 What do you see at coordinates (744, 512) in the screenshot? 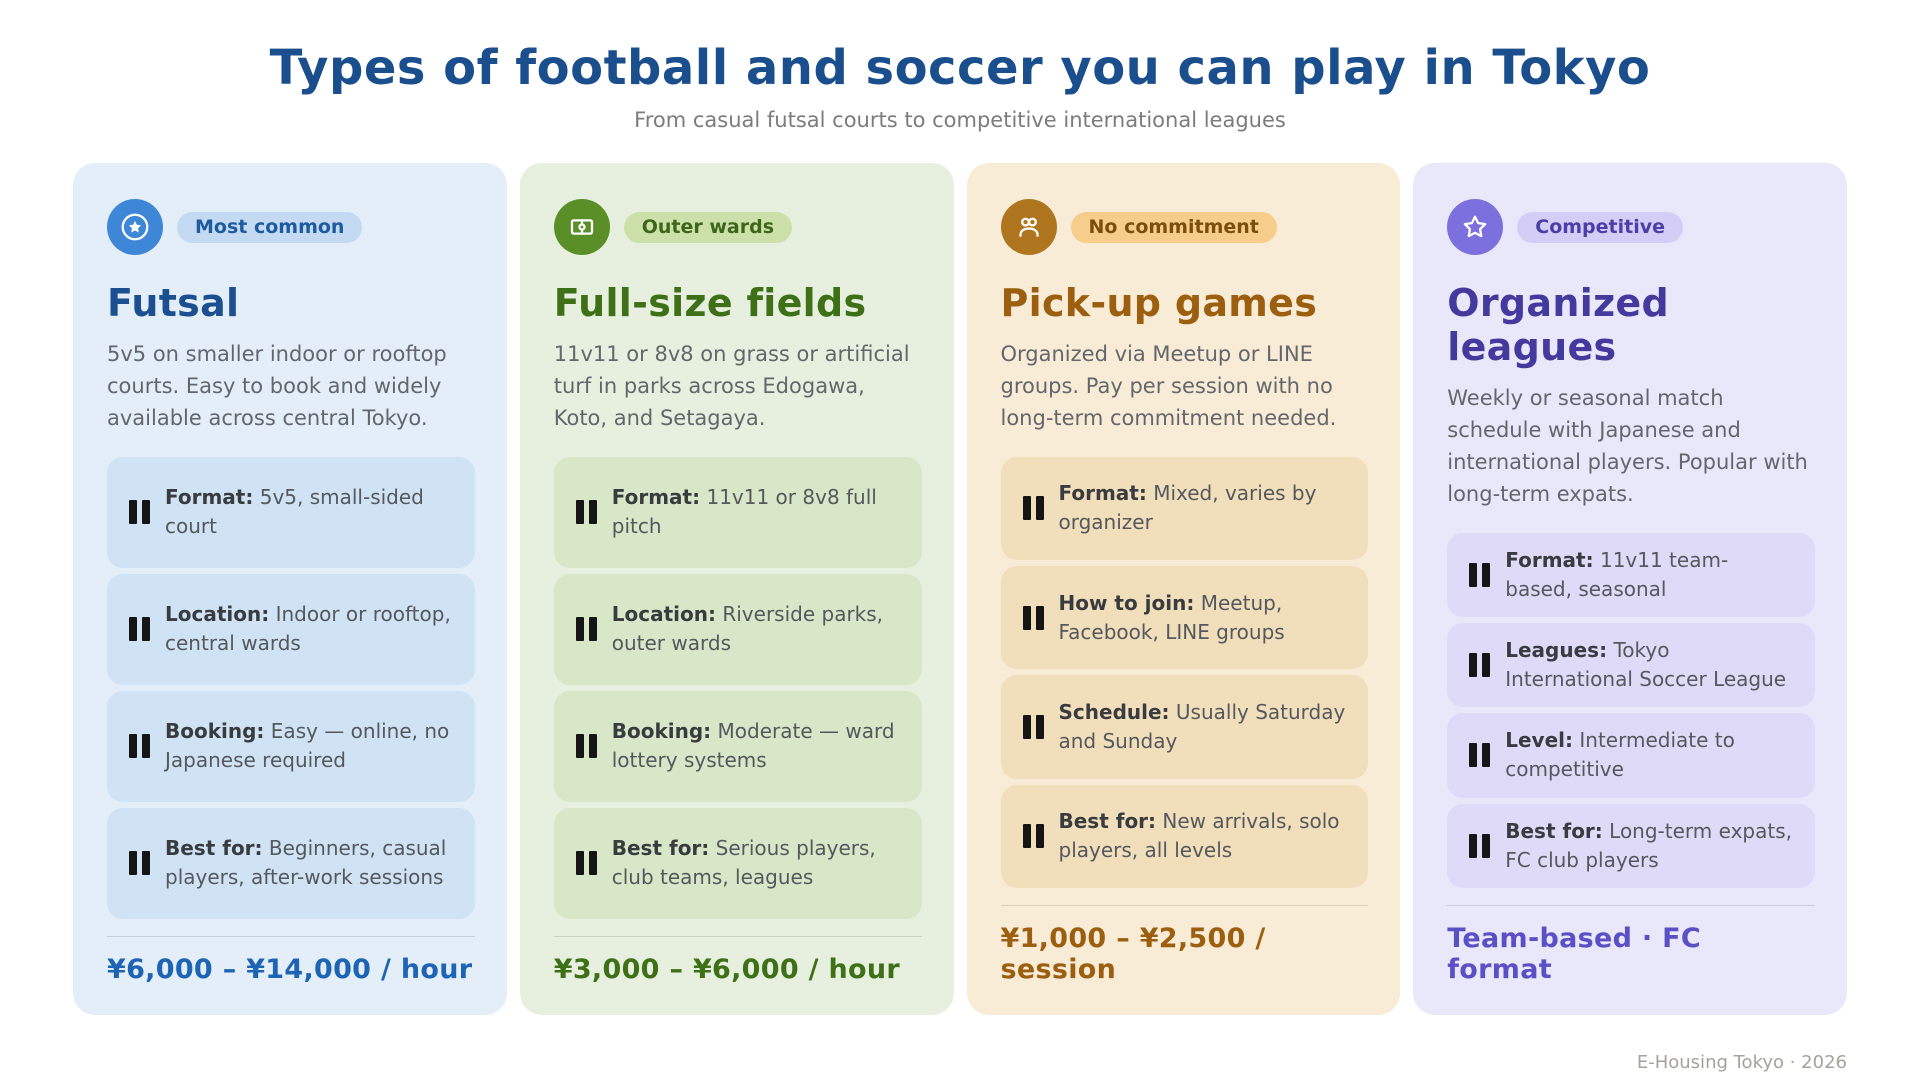
I see `detail-value: 11v11 or 8v8 full pitch` at bounding box center [744, 512].